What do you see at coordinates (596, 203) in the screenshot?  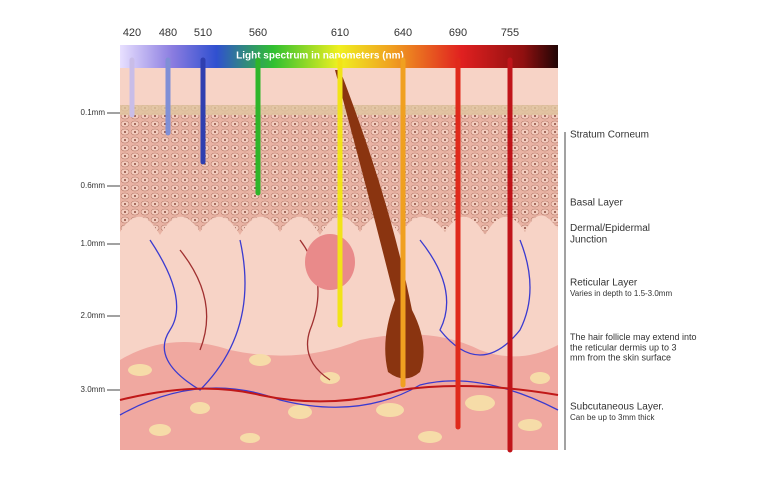 I see `layer-label: Basal Layer` at bounding box center [596, 203].